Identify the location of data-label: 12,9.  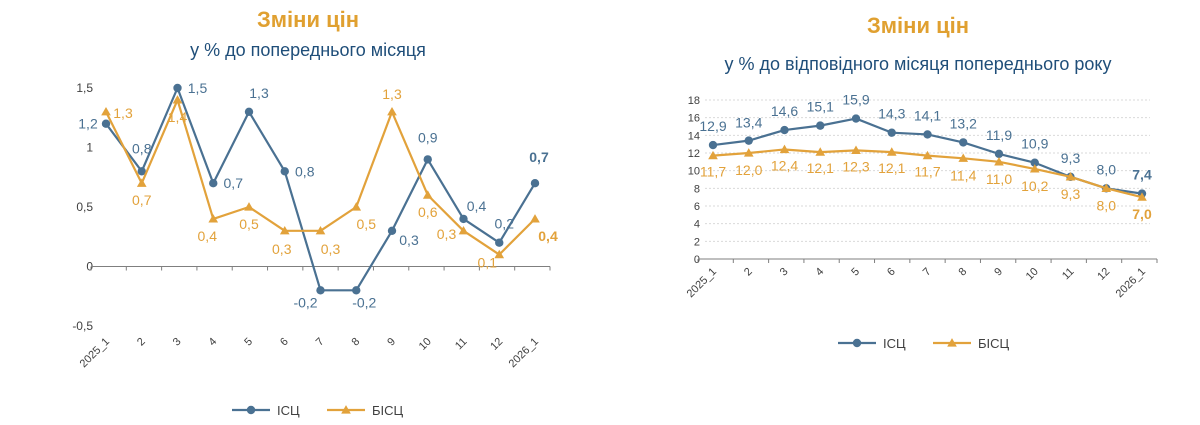
(712, 126).